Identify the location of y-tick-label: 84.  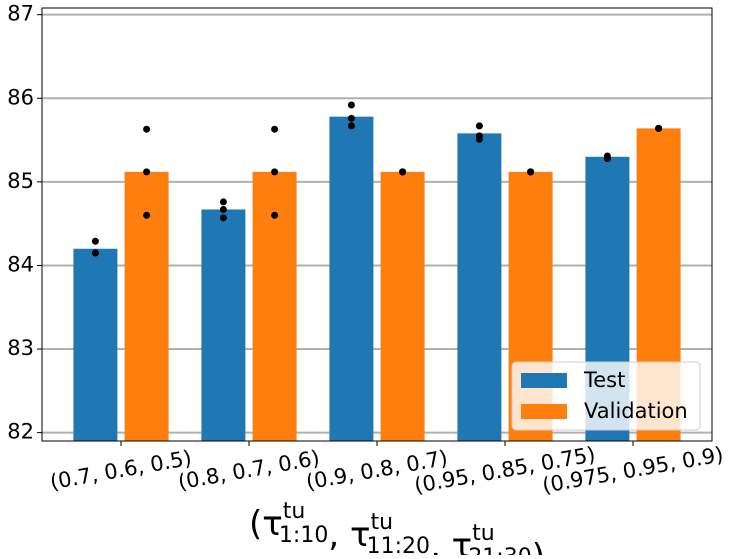
(20, 264).